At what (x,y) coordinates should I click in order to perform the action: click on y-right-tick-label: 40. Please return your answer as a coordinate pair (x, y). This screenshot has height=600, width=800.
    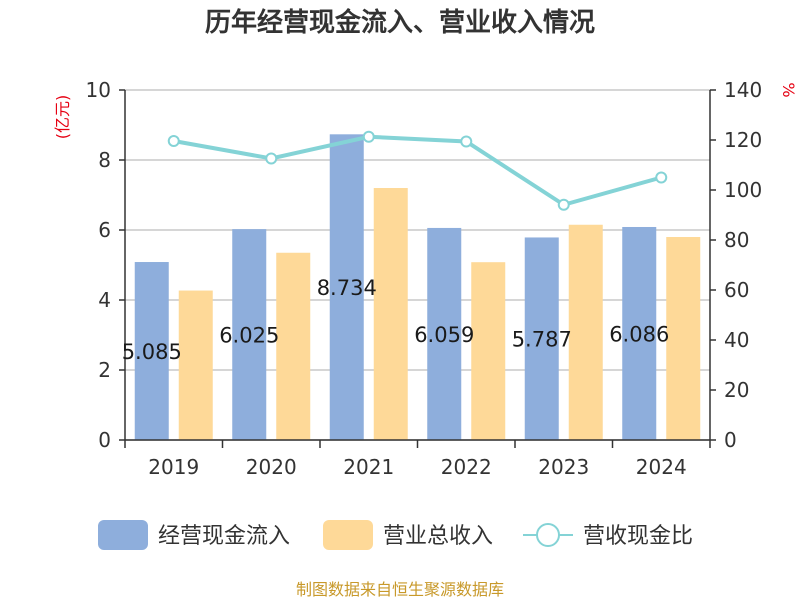
    Looking at the image, I should click on (736, 340).